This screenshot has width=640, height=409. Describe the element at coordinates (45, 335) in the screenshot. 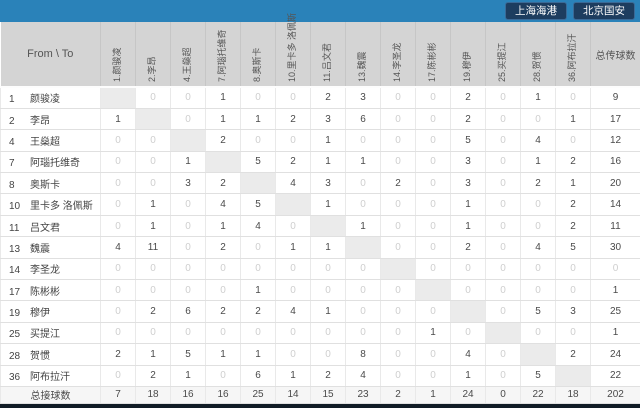

I see `row-player-name: 买提江` at that location.